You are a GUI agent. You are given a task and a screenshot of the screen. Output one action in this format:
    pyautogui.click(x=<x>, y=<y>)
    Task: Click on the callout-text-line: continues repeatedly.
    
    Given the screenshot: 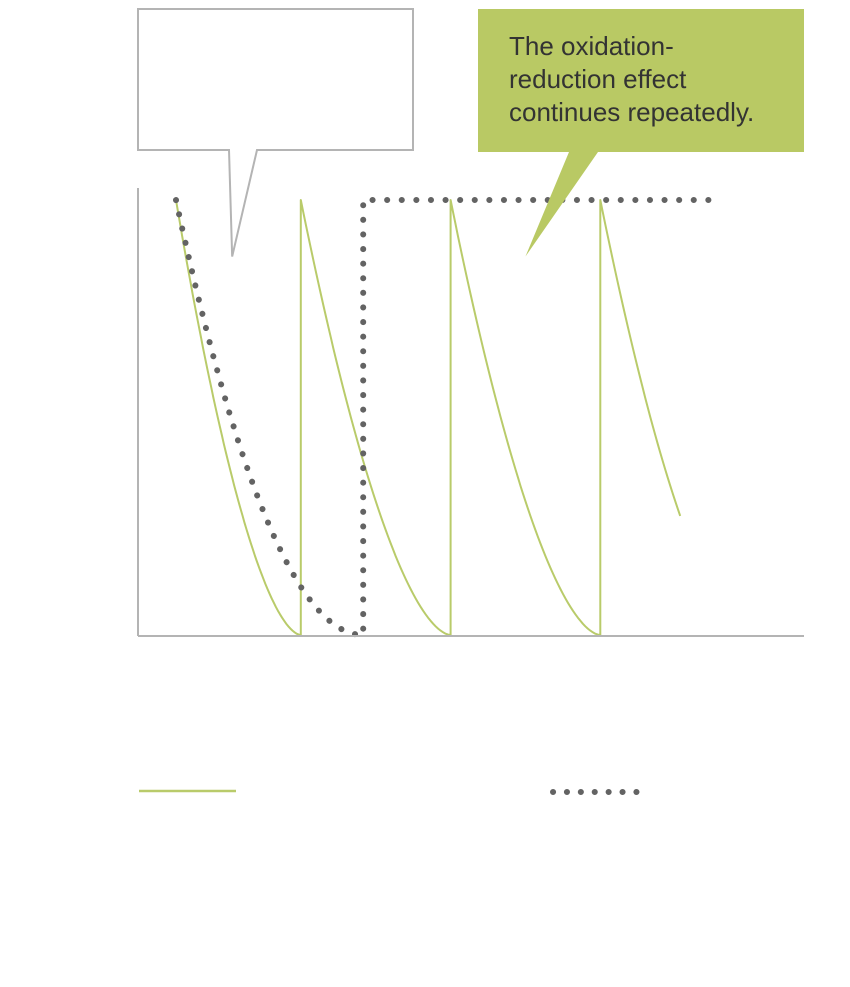 What is the action you would take?
    pyautogui.click(x=631, y=112)
    